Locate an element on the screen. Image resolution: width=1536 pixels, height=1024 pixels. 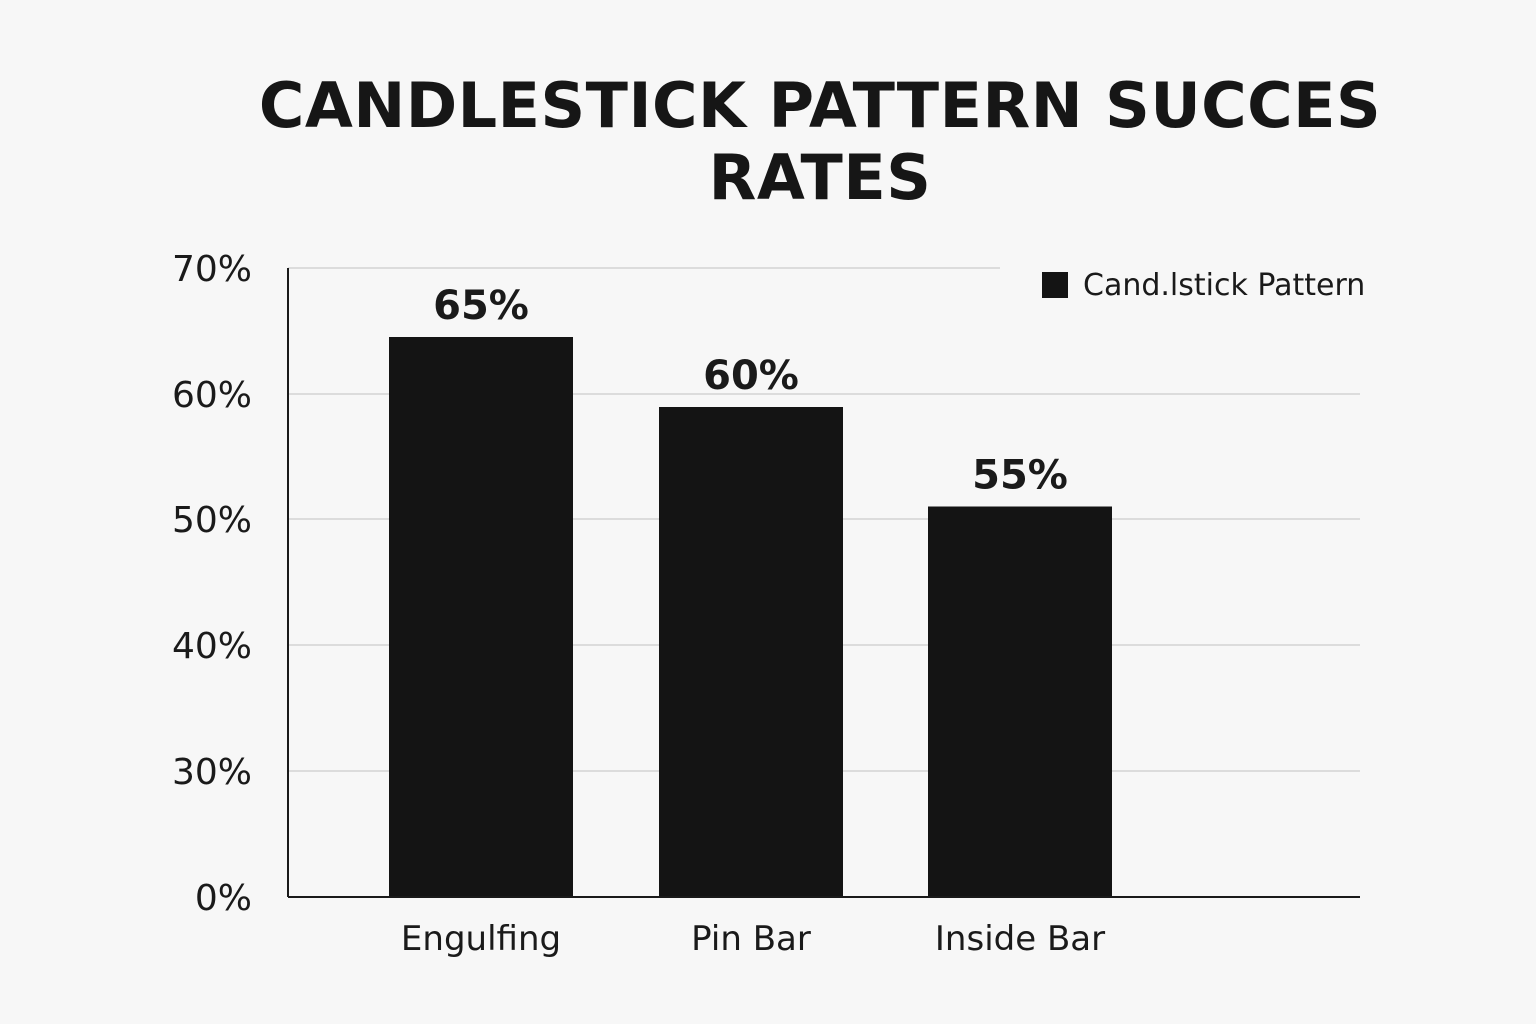
y-tick-labels: 0% 30% 40% 50% 60% 70% is located at coordinates (212, 584).